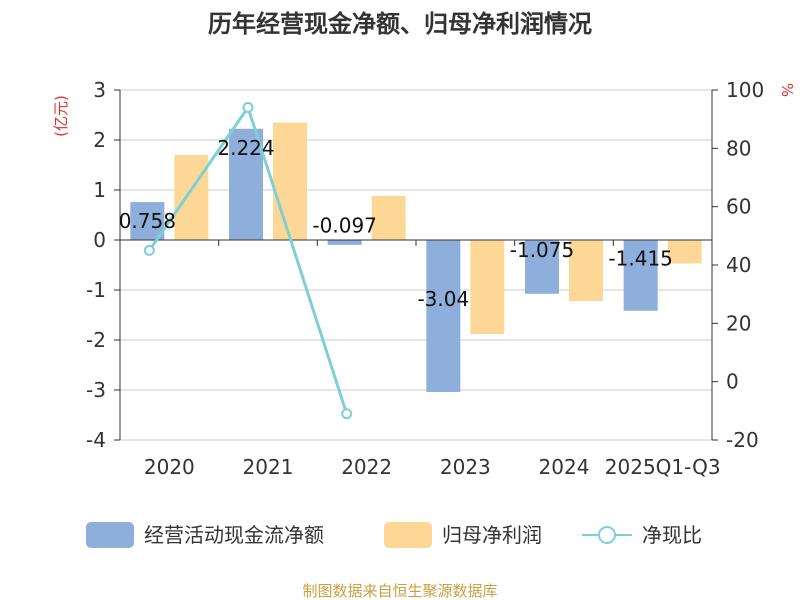 The height and width of the screenshot is (600, 800). What do you see at coordinates (399, 591) in the screenshot?
I see `data-source: 制图数据来自恒生聚源数据库` at bounding box center [399, 591].